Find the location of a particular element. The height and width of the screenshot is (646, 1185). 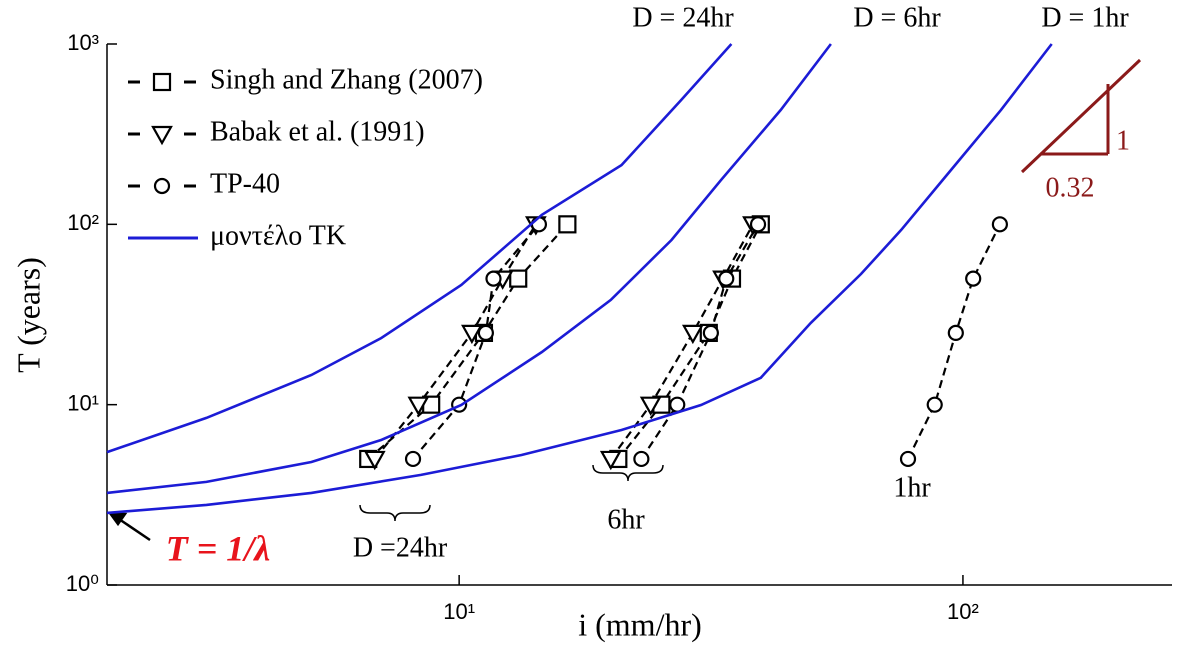

x-tick-label: 10² is located at coordinates (963, 611).